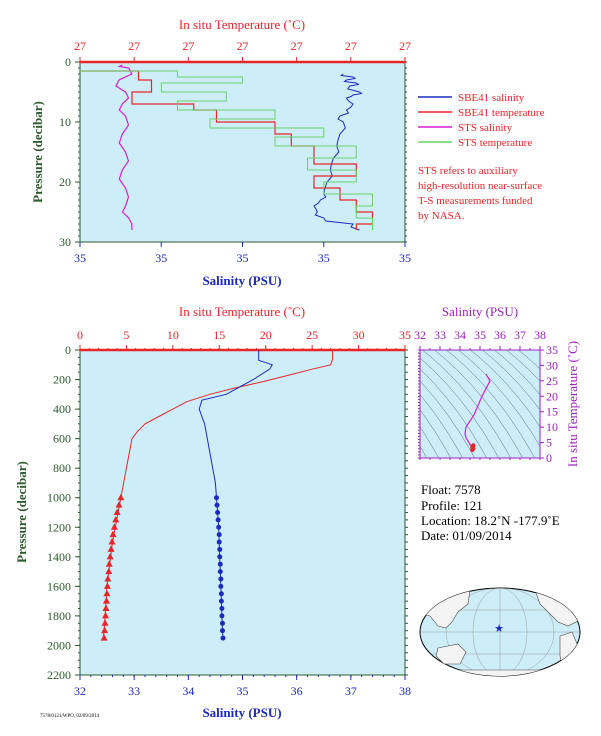 This screenshot has height=736, width=601. Describe the element at coordinates (188, 691) in the screenshot. I see `main-salinity-tick-label: 34` at that location.